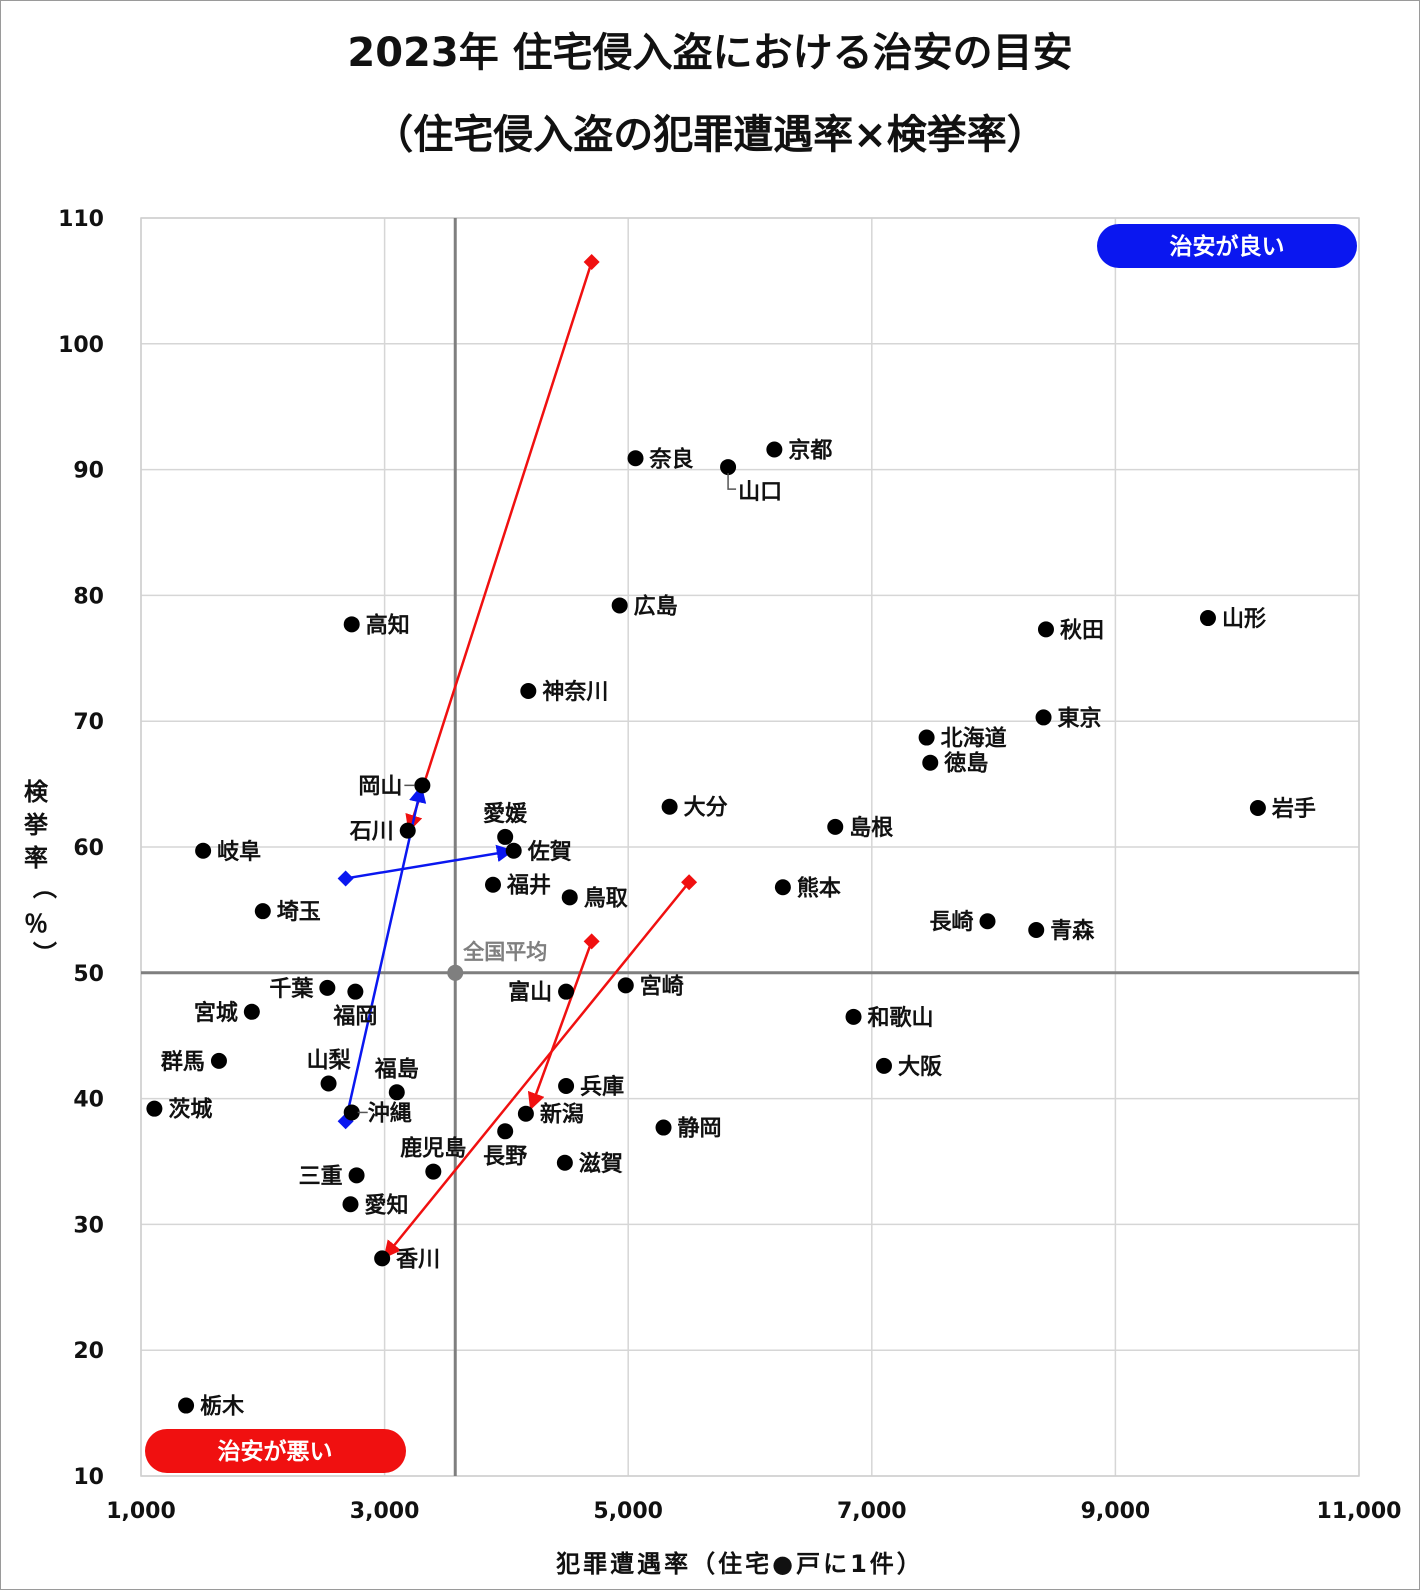  I want to click on point-label: 岐阜, so click(239, 852).